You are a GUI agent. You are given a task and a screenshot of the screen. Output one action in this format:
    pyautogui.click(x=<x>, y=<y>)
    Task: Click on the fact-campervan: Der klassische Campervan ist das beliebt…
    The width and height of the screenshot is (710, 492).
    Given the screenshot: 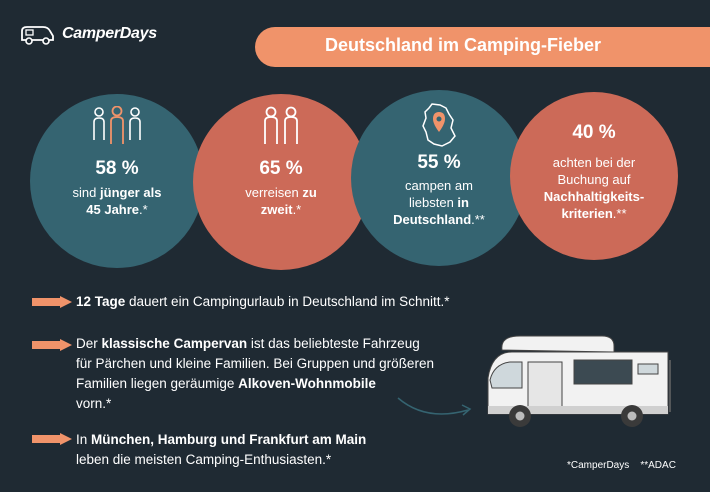 What is the action you would take?
    pyautogui.click(x=255, y=373)
    